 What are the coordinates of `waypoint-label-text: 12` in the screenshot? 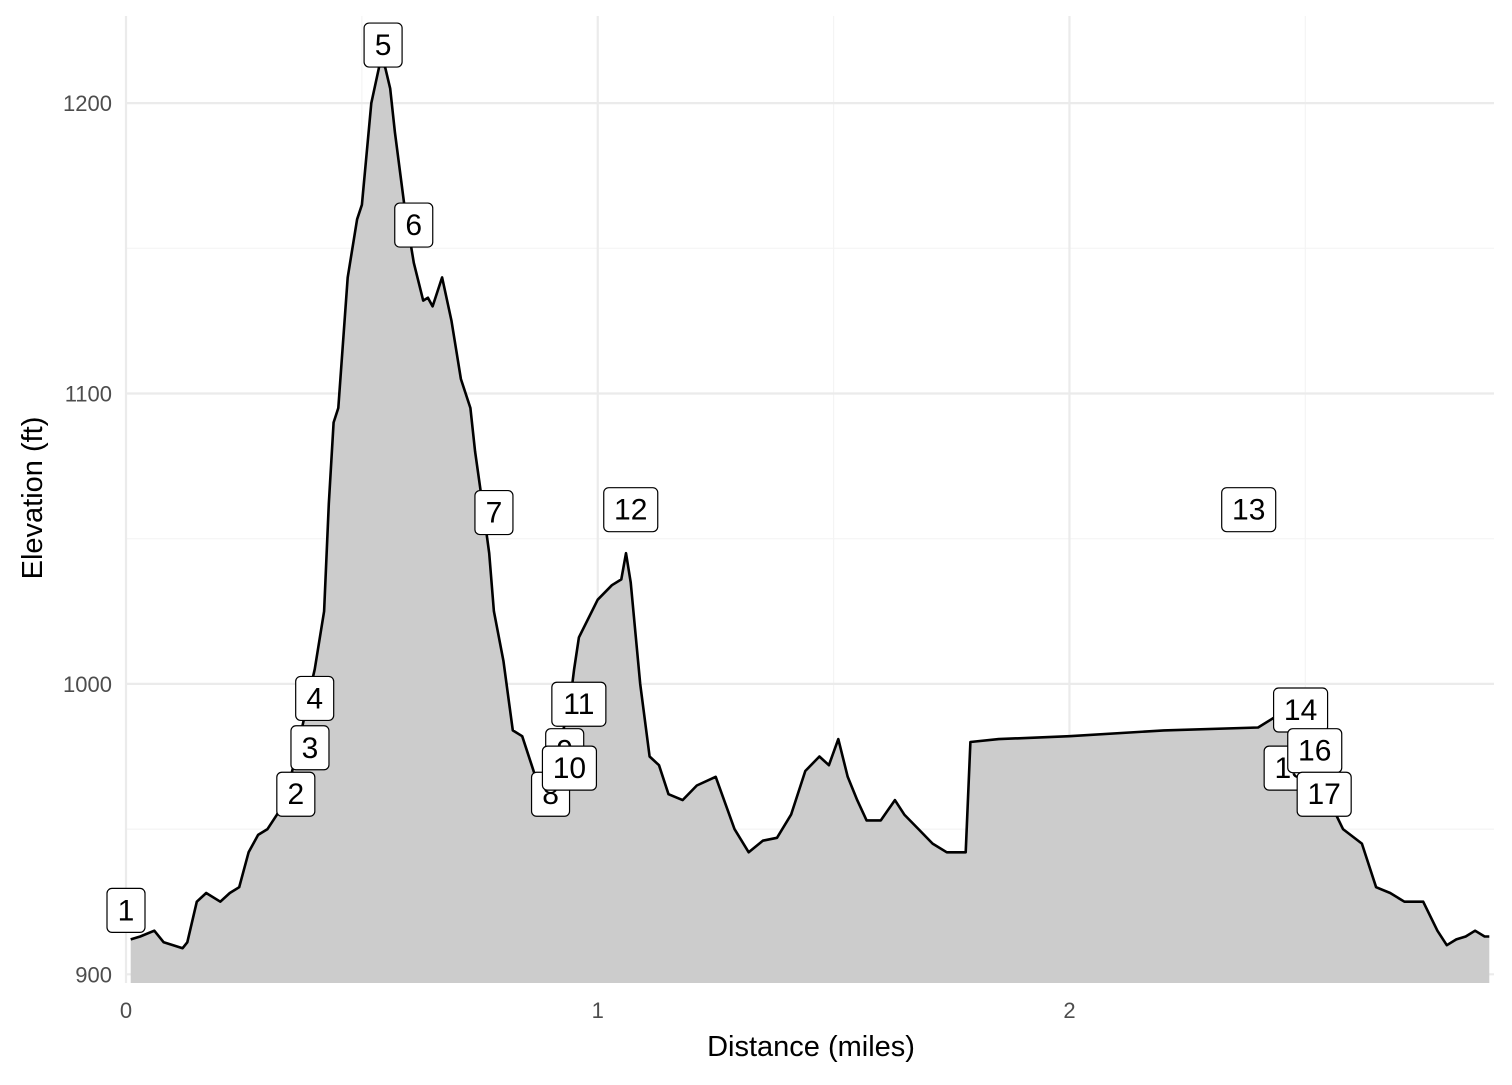 It's located at (630, 510).